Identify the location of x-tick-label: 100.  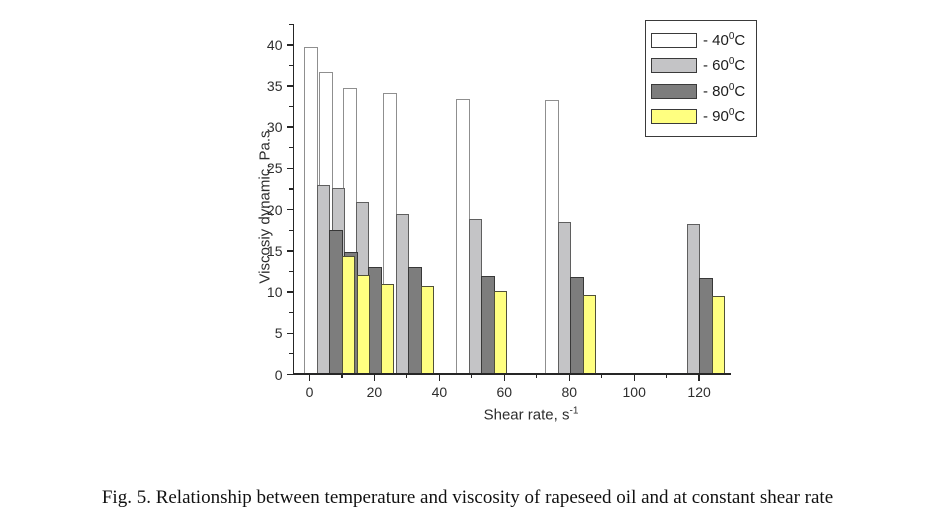
(634, 391).